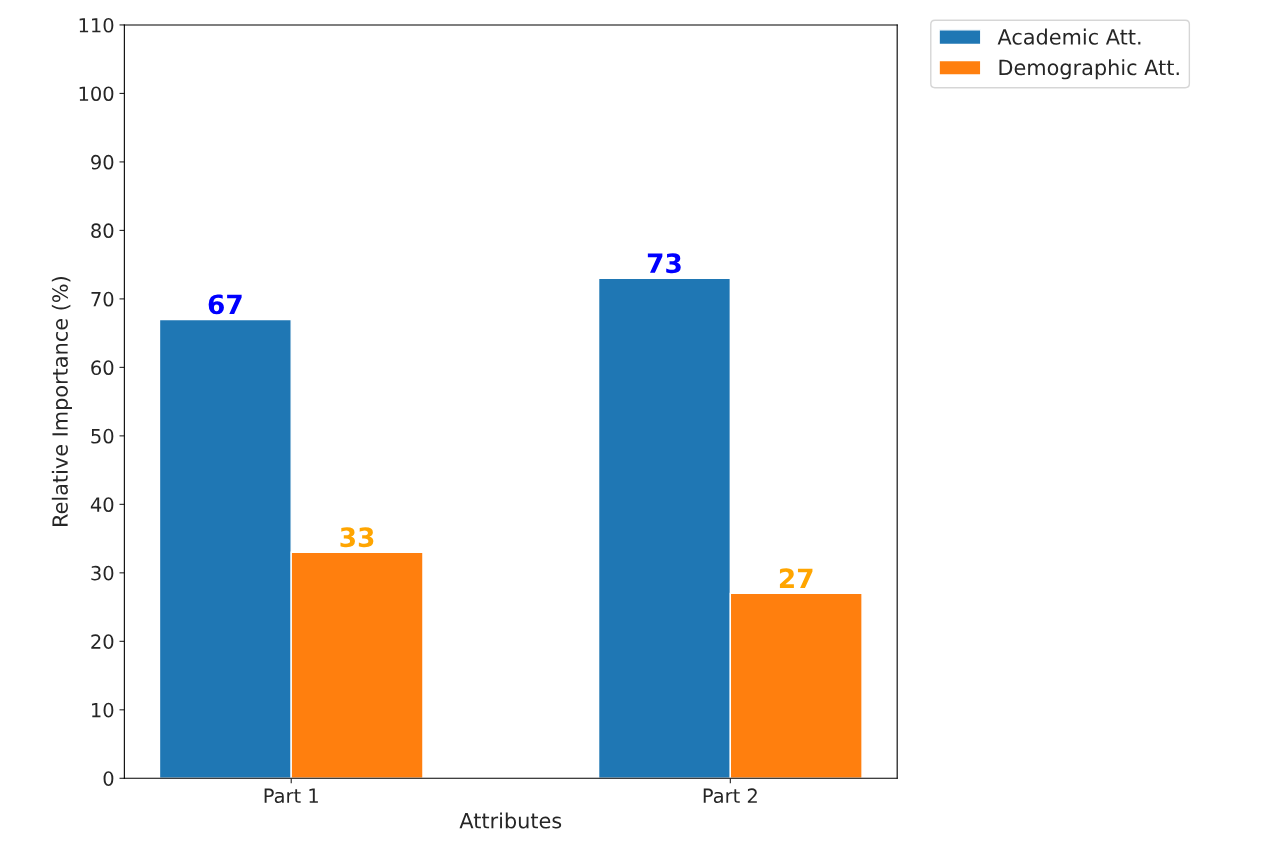 The height and width of the screenshot is (860, 1269). I want to click on y-tick-label: 40, so click(102, 505).